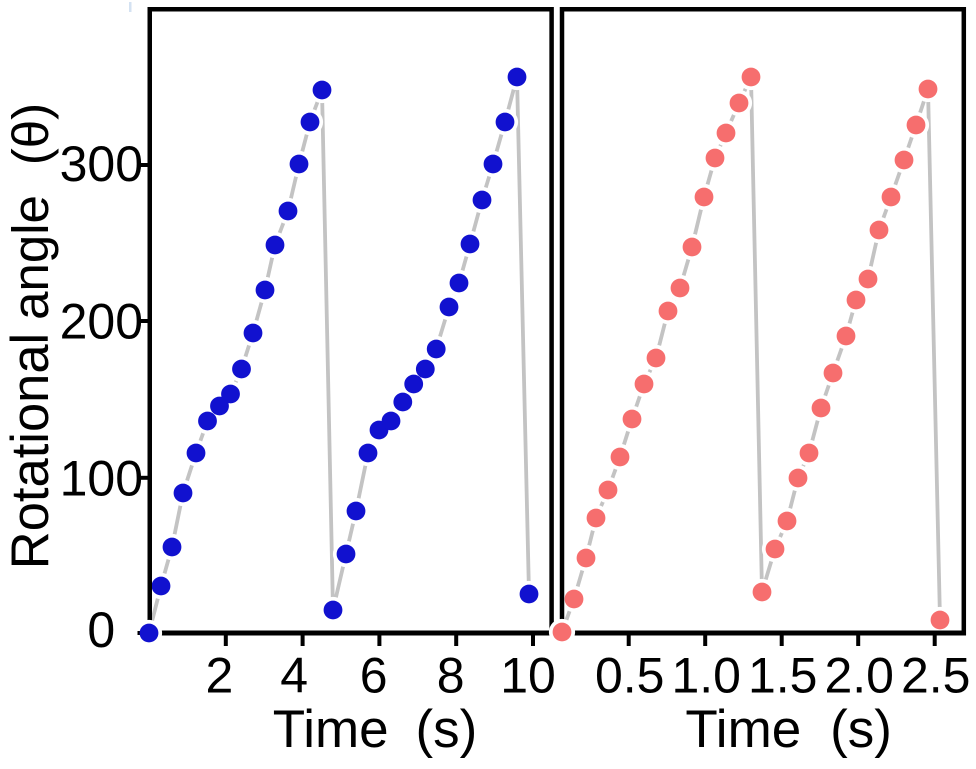  I want to click on svg-text: 2.5, so click(936, 676).